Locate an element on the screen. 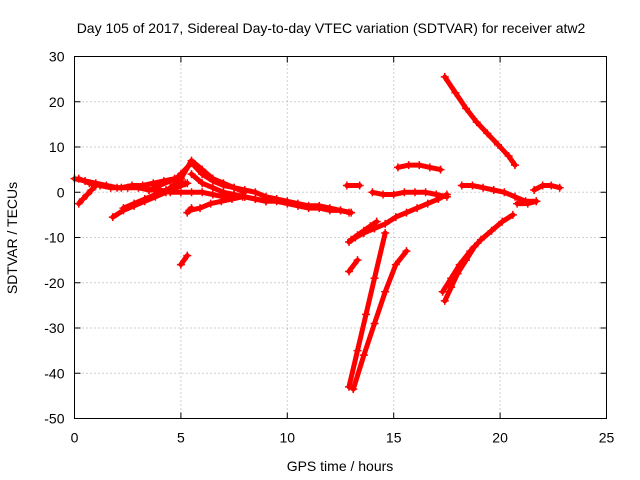 Image resolution: width=640 pixels, height=480 pixels. y-tick-label: 0 is located at coordinates (61, 192).